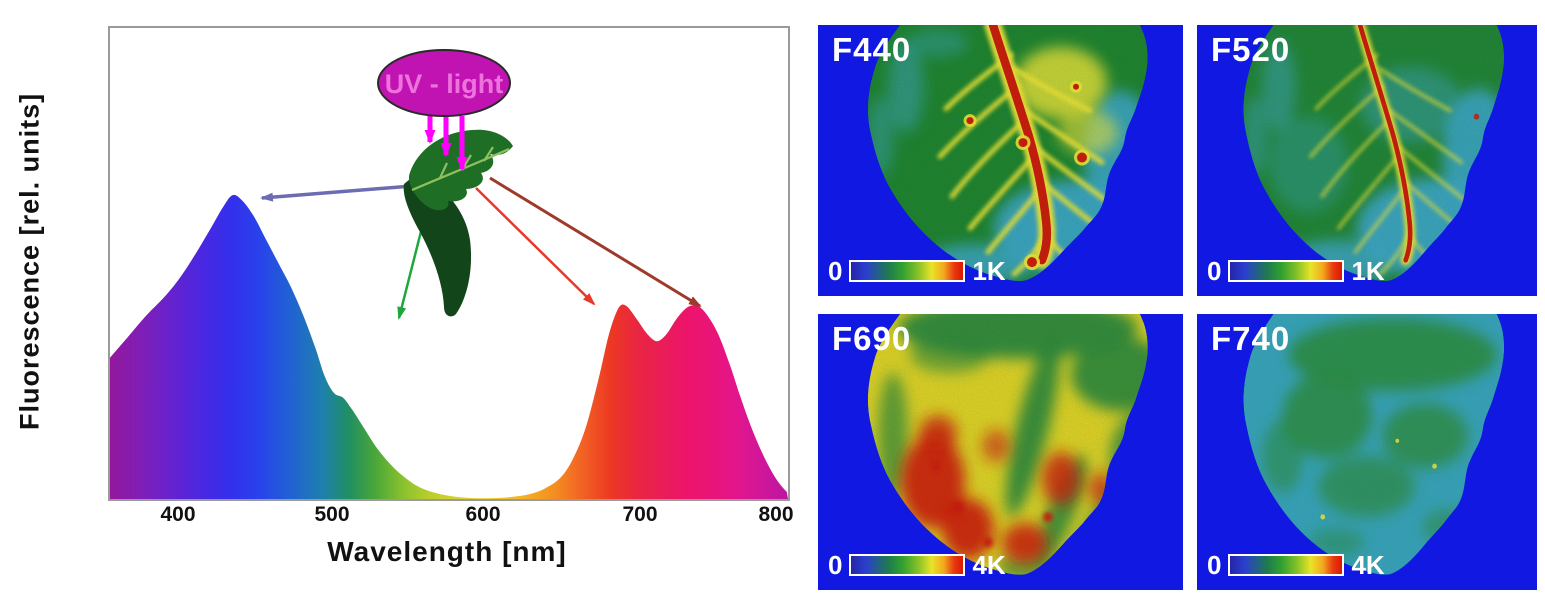 The width and height of the screenshot is (1545, 601). What do you see at coordinates (1251, 49) in the screenshot?
I see `panel-label-f520: F520` at bounding box center [1251, 49].